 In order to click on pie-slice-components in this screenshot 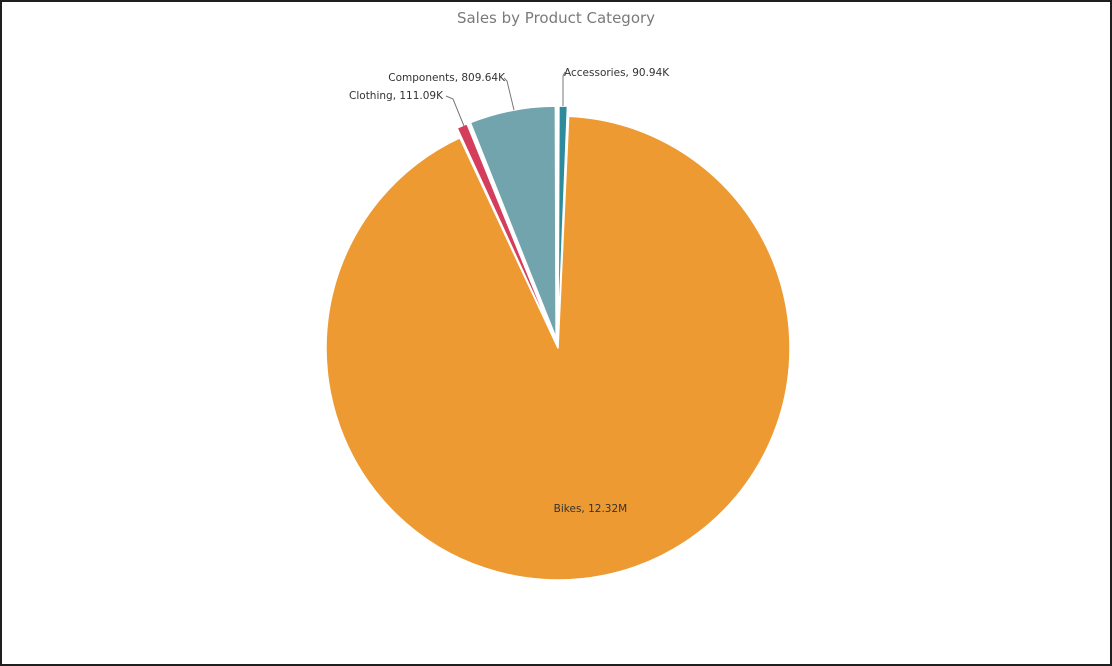, I will do `click(513, 222)`.